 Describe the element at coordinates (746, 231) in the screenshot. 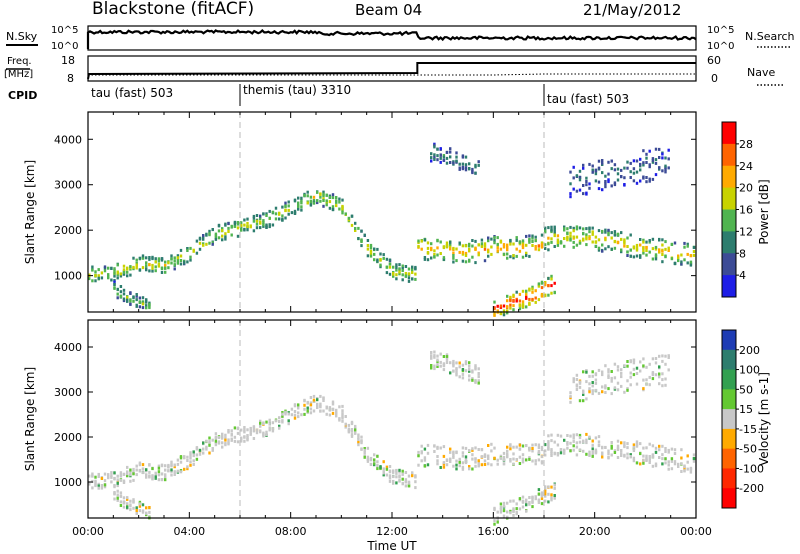

I see `colorbar-tick-label: 12` at that location.